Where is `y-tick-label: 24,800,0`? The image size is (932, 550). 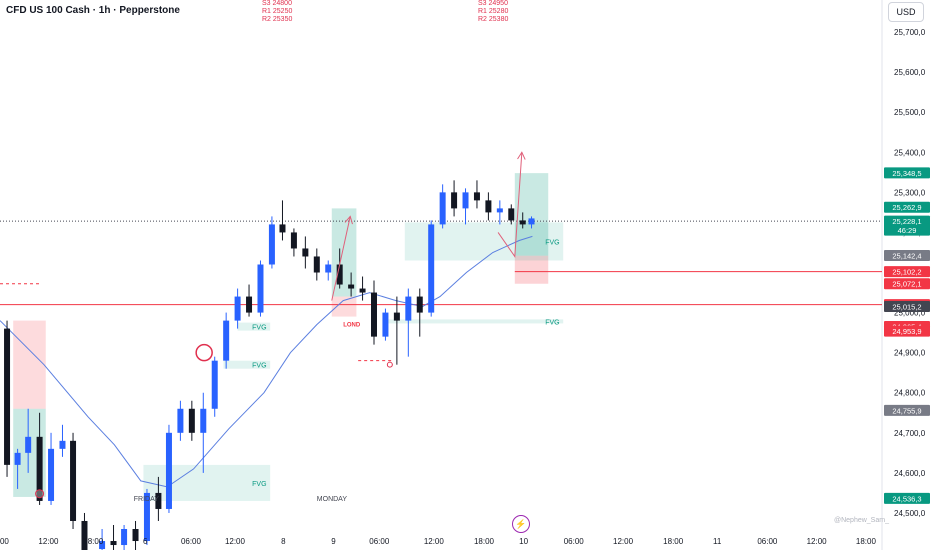
y-tick-label: 24,800,0 is located at coordinates (910, 393).